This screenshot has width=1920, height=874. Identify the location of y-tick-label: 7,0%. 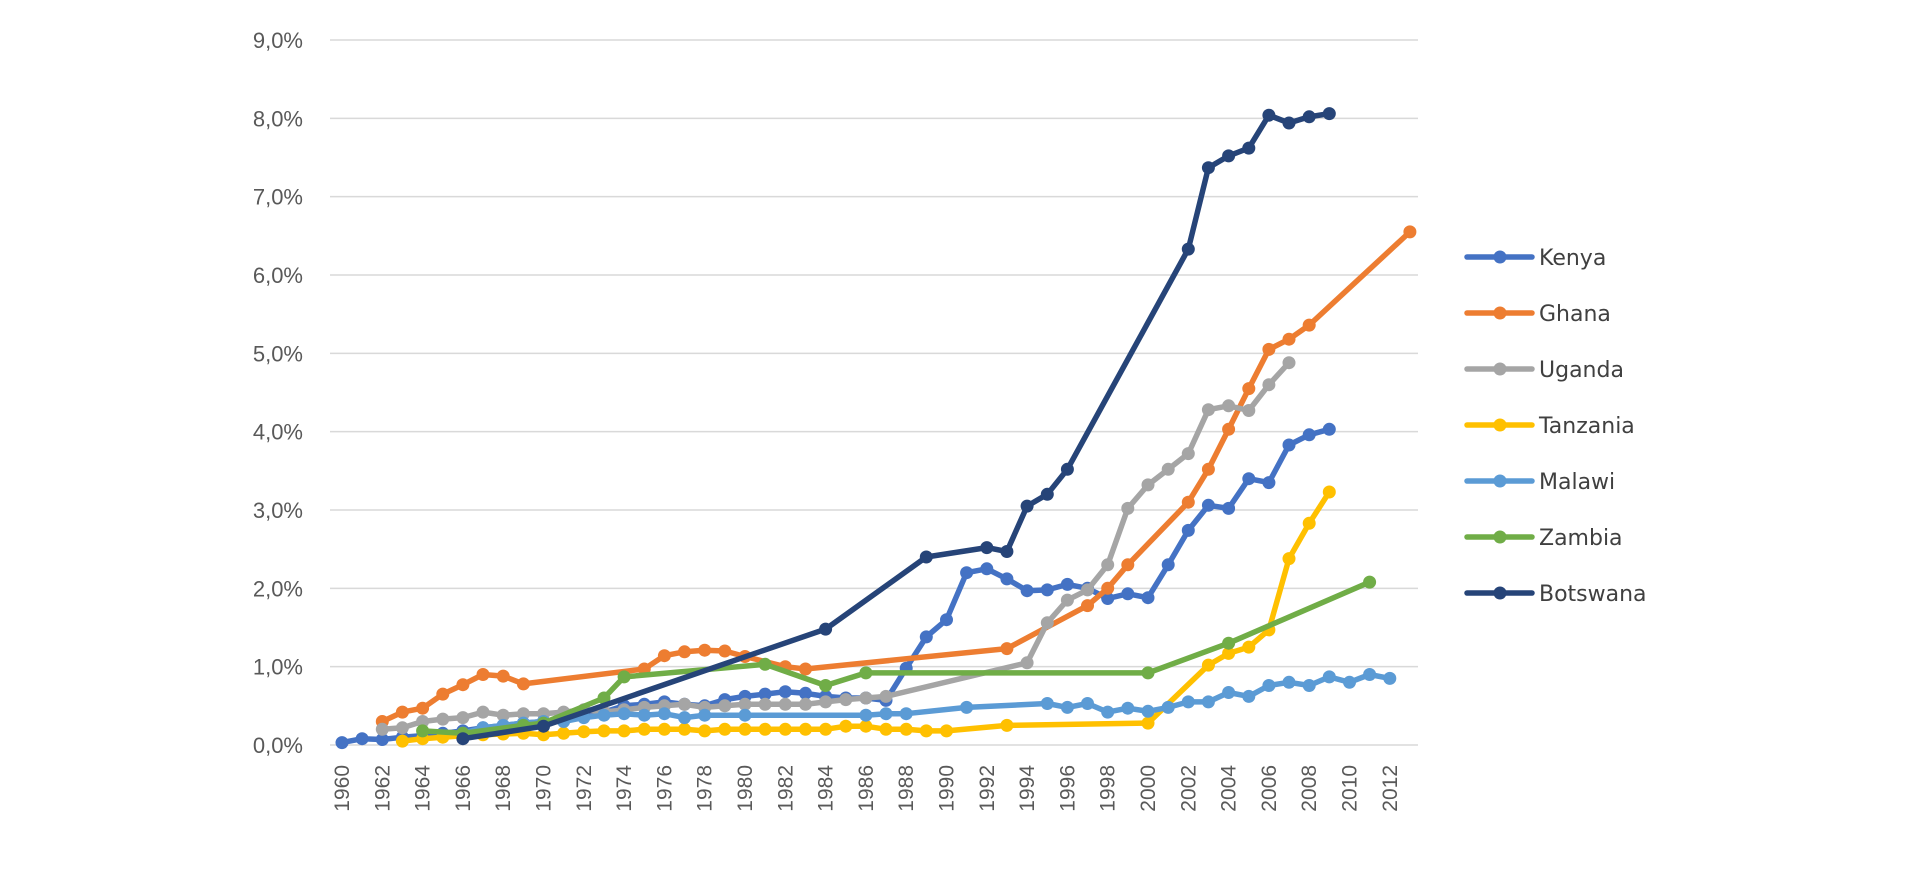
(278, 197).